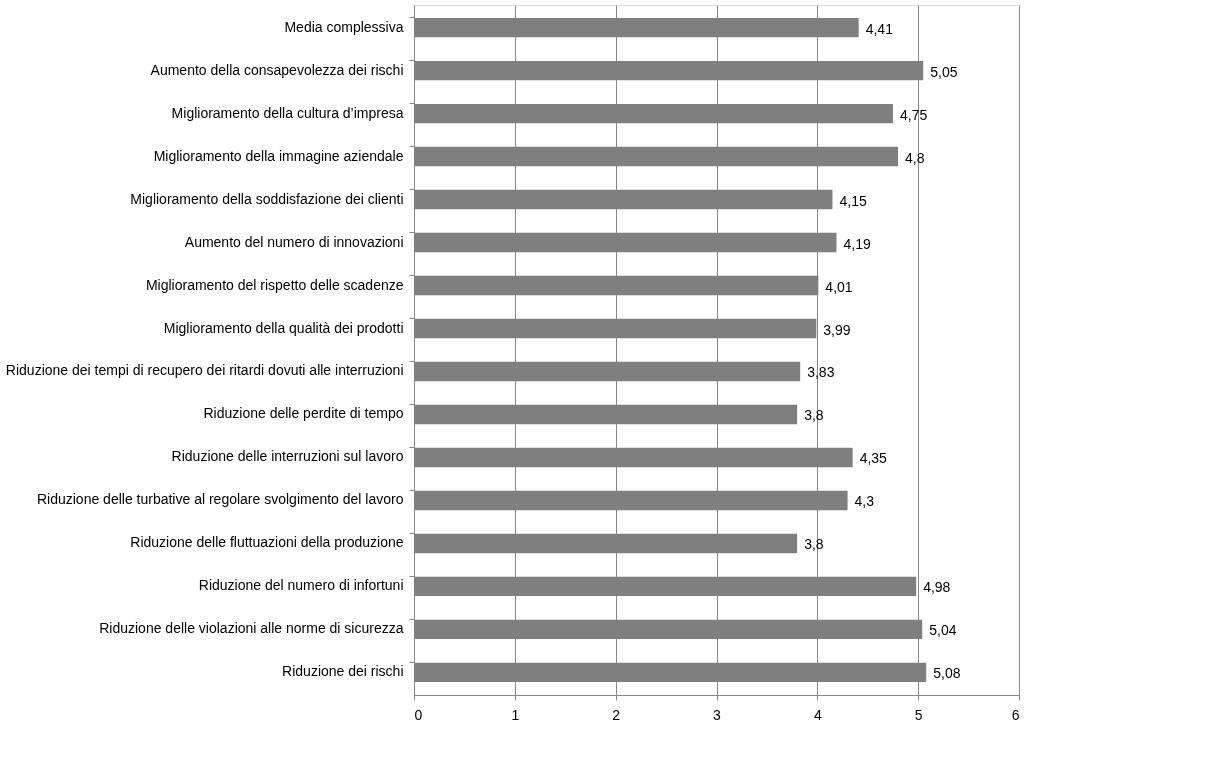 The image size is (1226, 771). What do you see at coordinates (821, 372) in the screenshot?
I see `data-label: 3,83` at bounding box center [821, 372].